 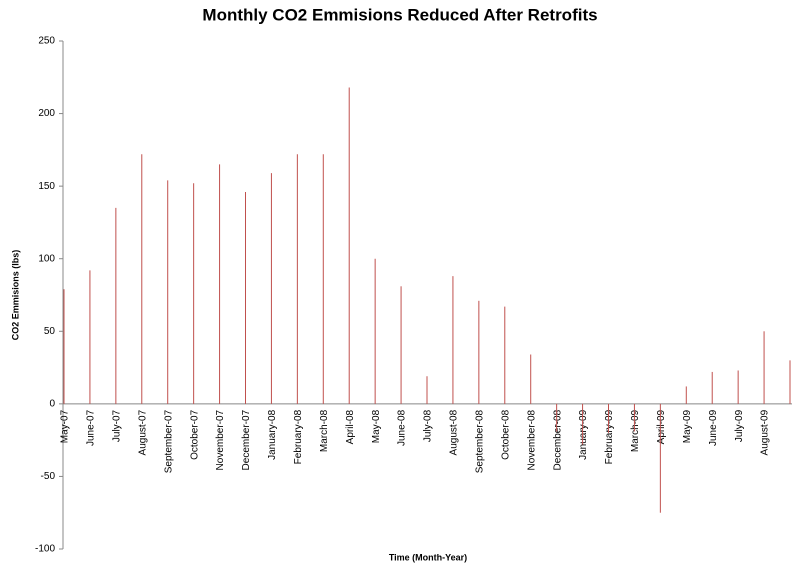 I want to click on y-tick-label: 0, so click(x=52, y=403).